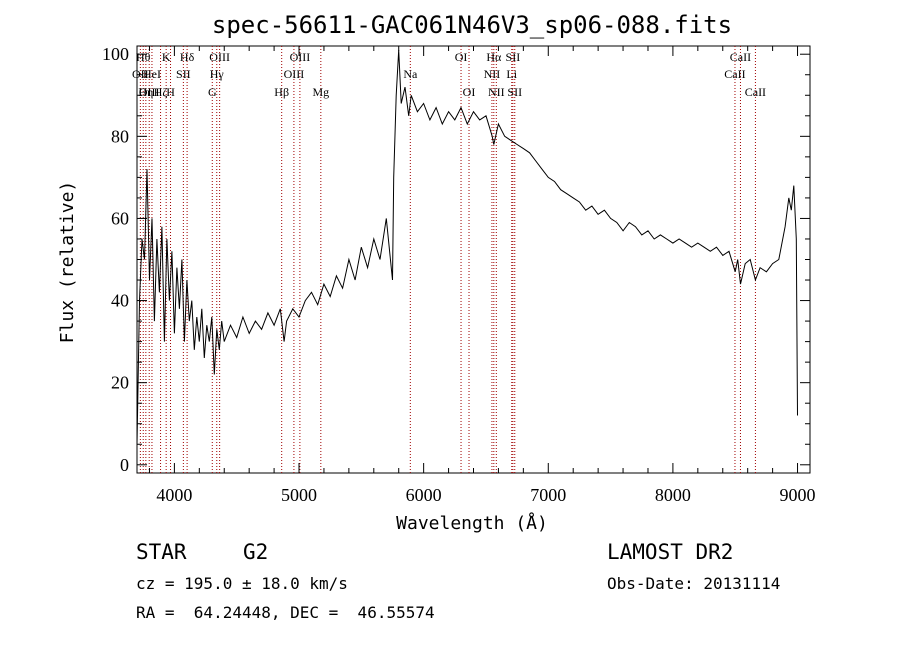  Describe the element at coordinates (798, 495) in the screenshot. I see `x-tick-label: 9000` at that location.